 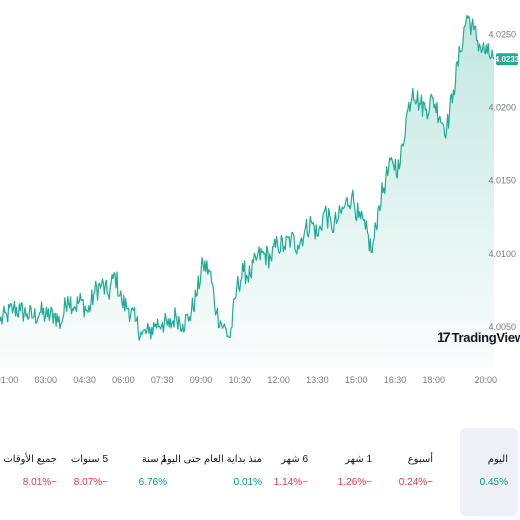 I want to click on period-5: 1 شهر 1.26%−, so click(x=344, y=472).